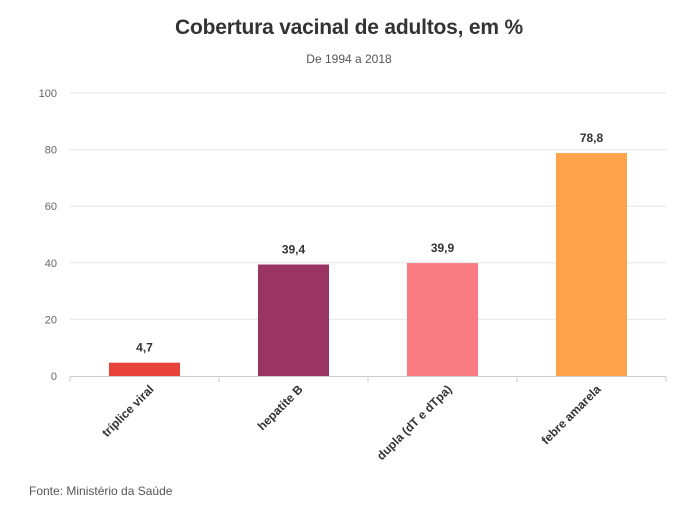  What do you see at coordinates (349, 59) in the screenshot?
I see `chart-subtitle: De 1994 a 2018` at bounding box center [349, 59].